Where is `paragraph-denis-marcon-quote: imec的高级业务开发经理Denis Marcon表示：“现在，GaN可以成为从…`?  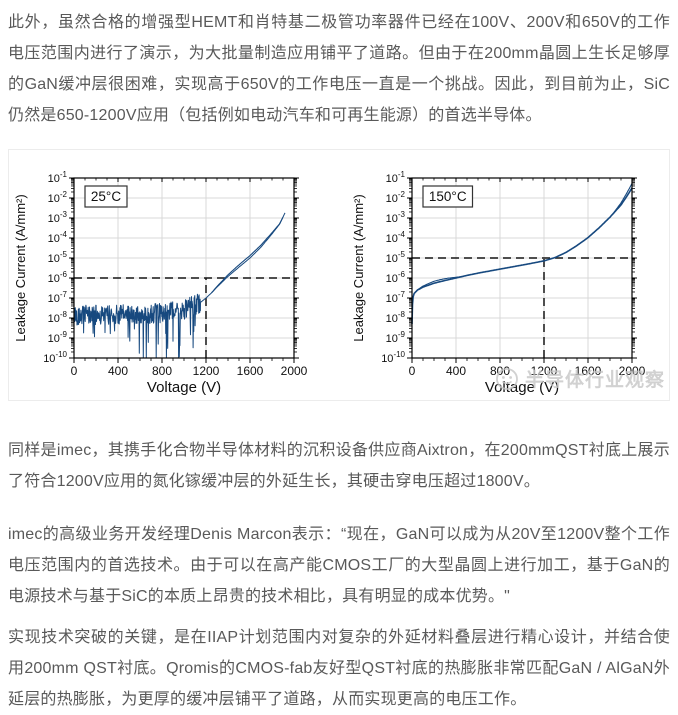 paragraph-denis-marcon-quote: imec的高级业务开发经理Denis Marcon表示：“现在，GaN可以成为从… is located at coordinates (339, 565).